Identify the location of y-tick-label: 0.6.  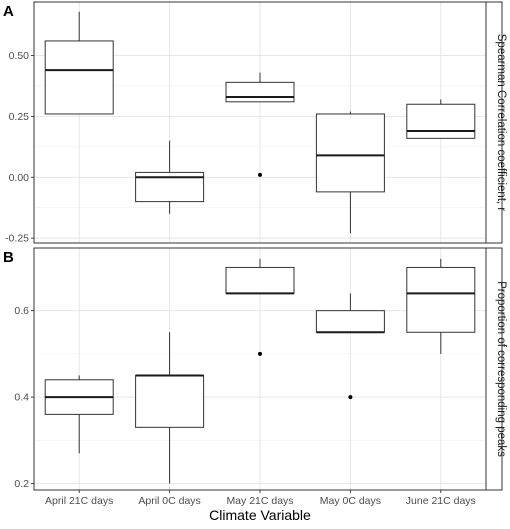
(21, 311).